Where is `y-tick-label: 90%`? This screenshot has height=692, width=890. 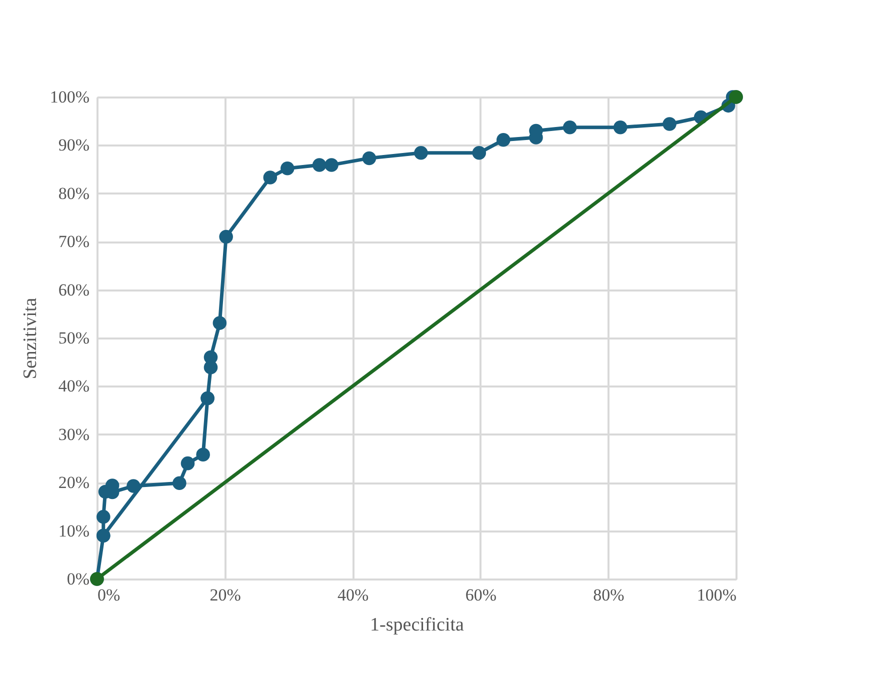 y-tick-label: 90% is located at coordinates (74, 145).